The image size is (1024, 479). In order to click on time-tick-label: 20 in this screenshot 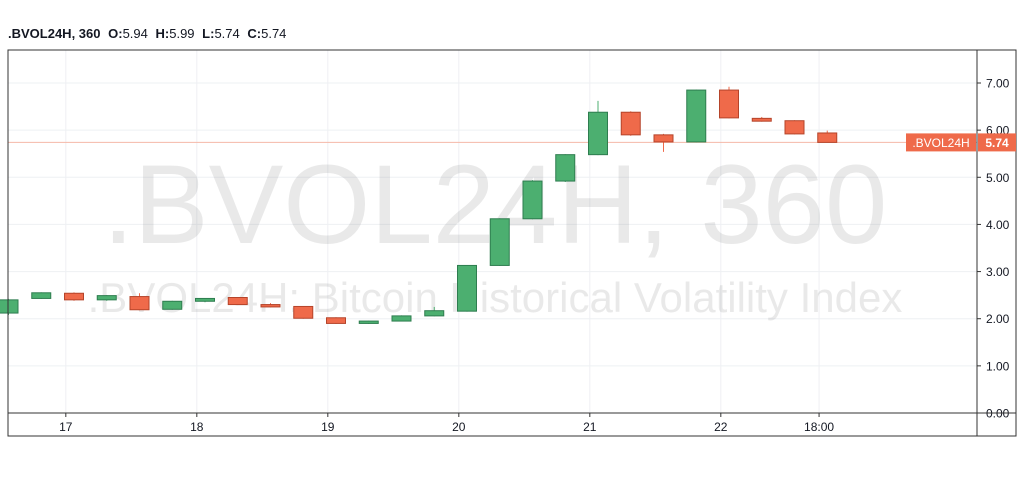, I will do `click(459, 427)`.